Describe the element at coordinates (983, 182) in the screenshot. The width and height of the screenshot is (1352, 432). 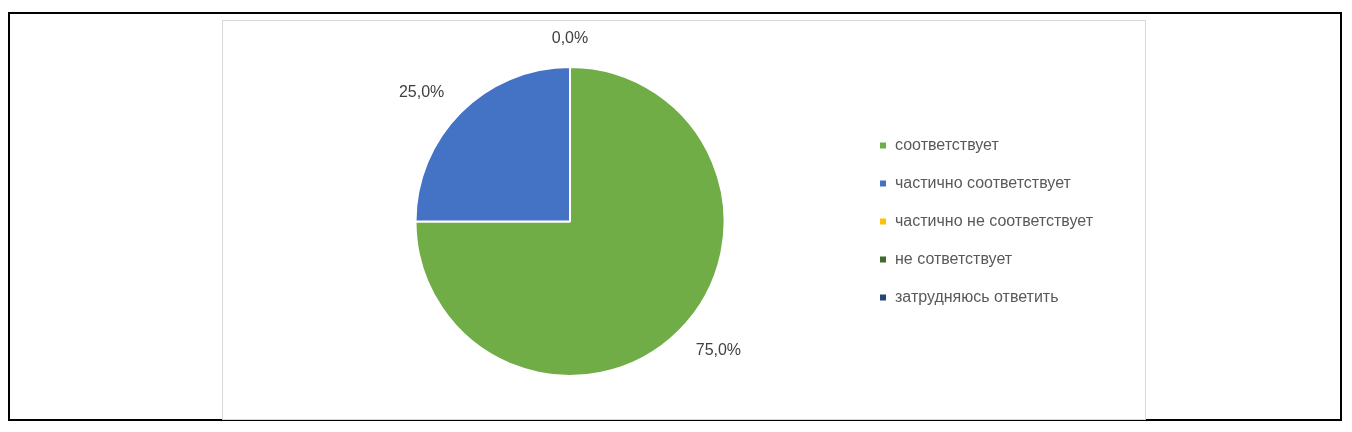
I see `legend-label: частично соответствует` at that location.